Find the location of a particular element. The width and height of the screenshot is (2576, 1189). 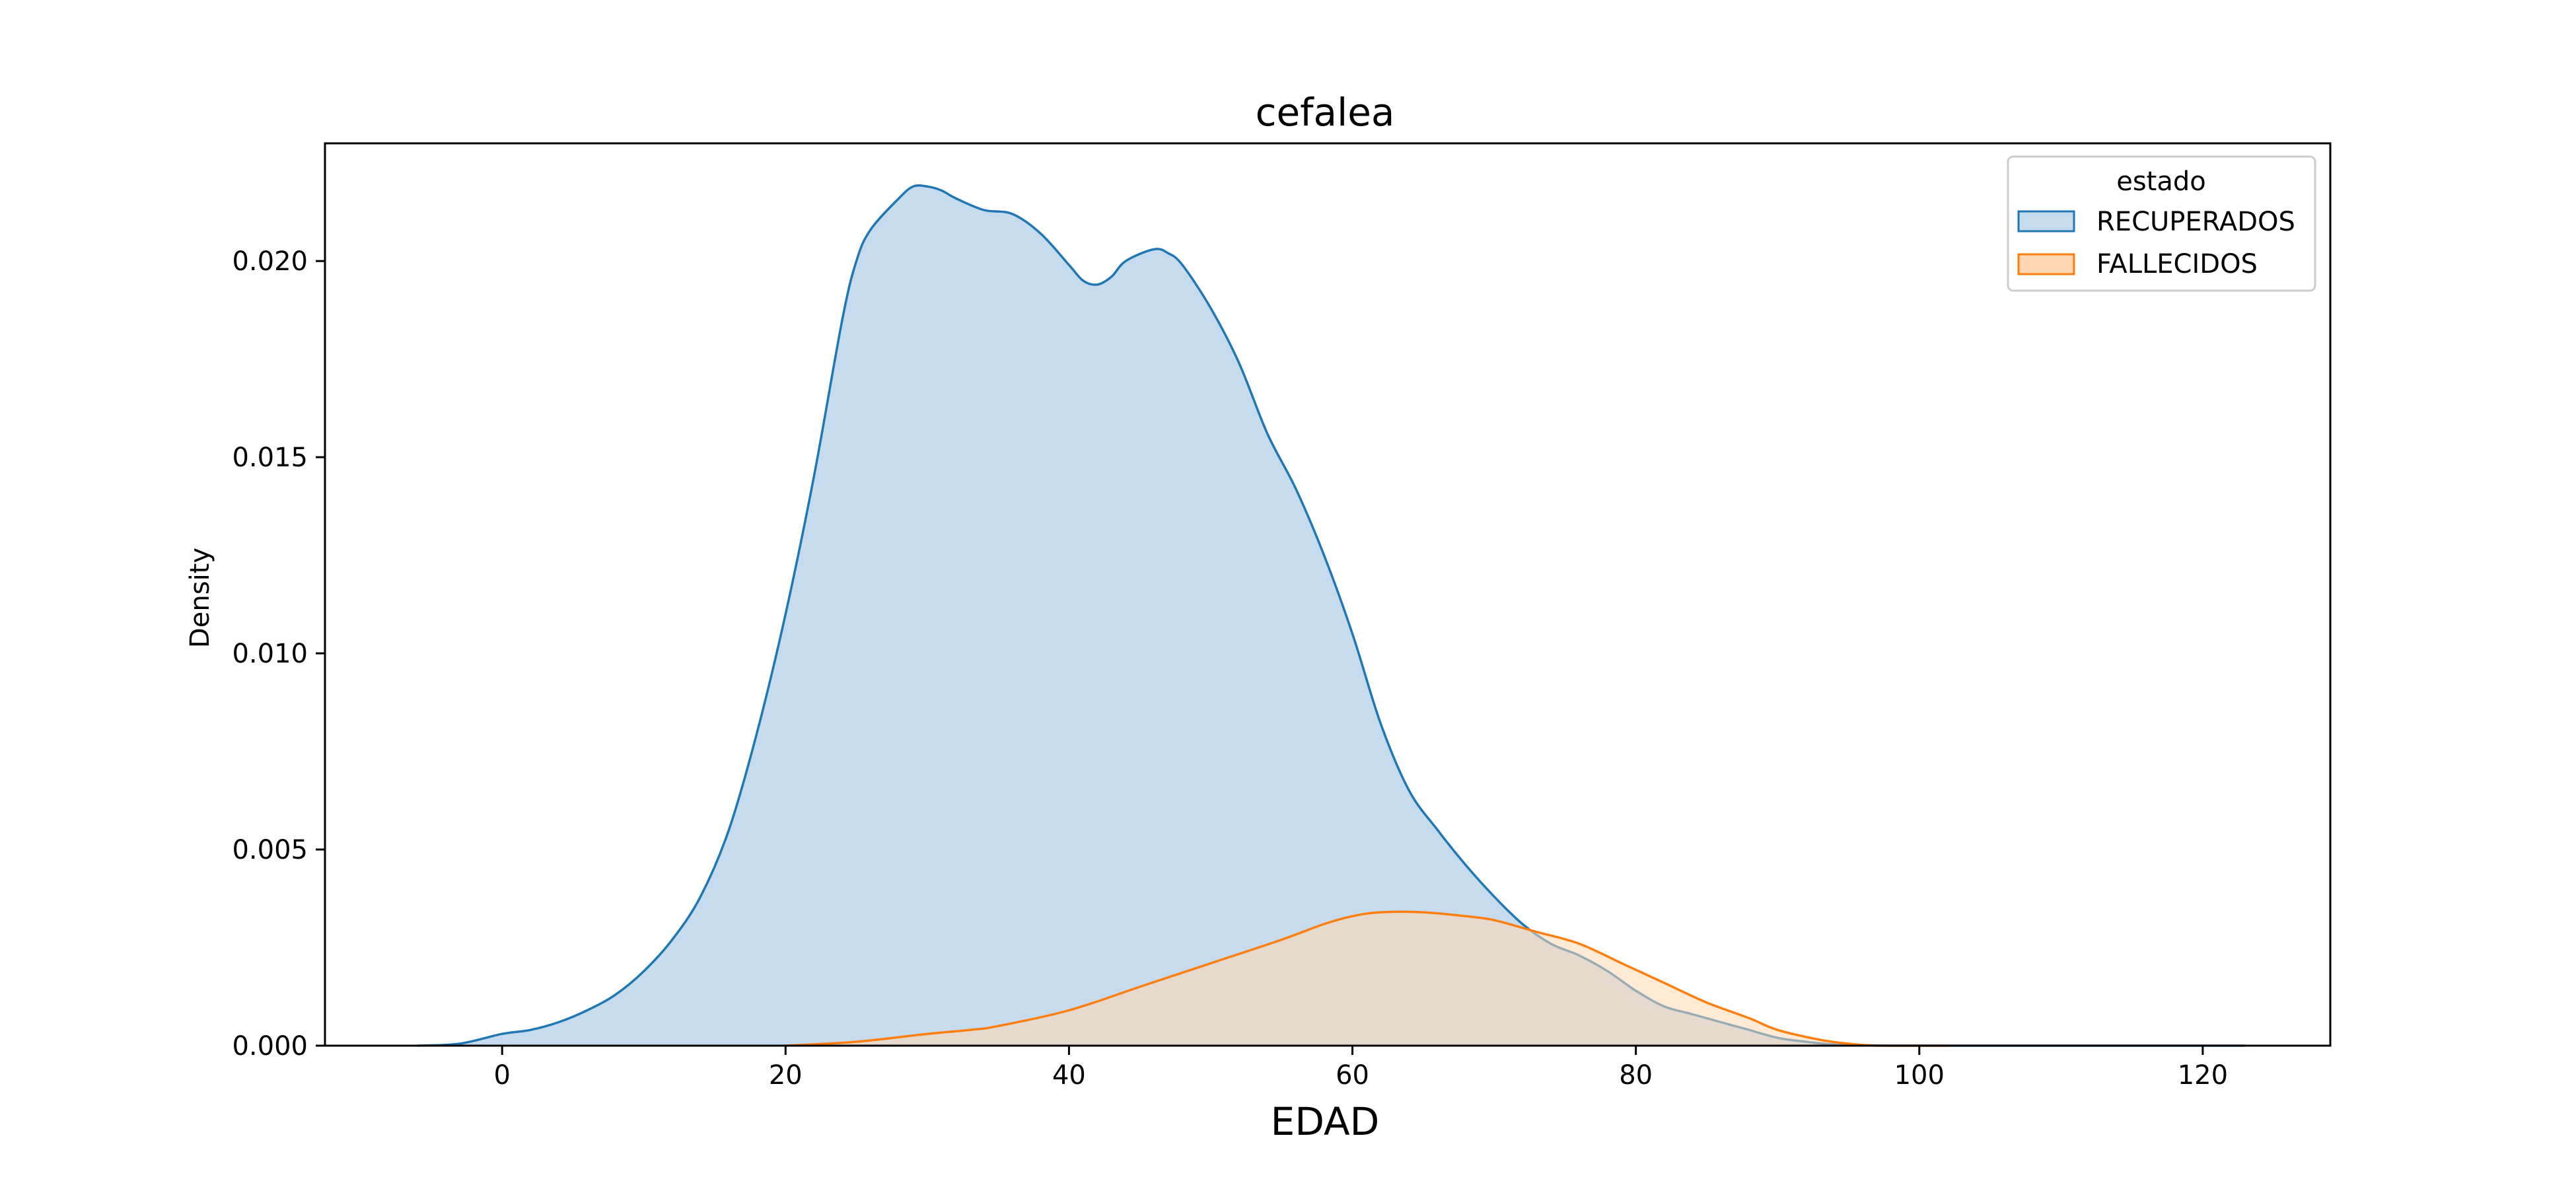

x-axis-label: EDAD is located at coordinates (1325, 1121).